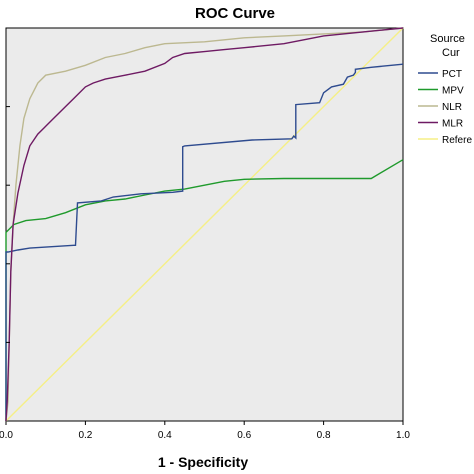 The width and height of the screenshot is (474, 474). I want to click on x-tick-label: 0.0, so click(6, 435).